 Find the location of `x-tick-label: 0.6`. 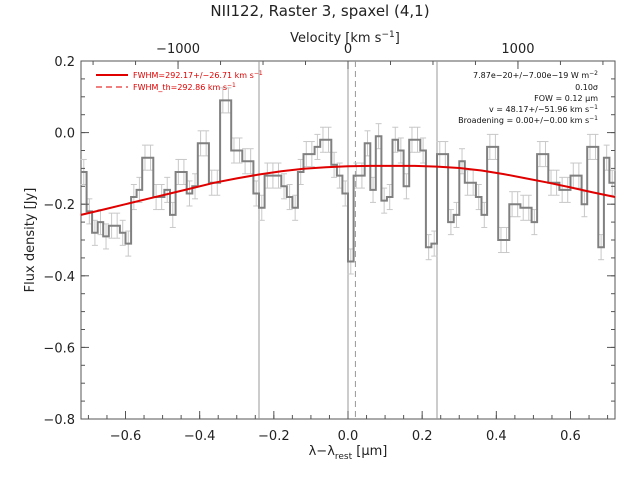

x-tick-label: 0.6 is located at coordinates (570, 436).